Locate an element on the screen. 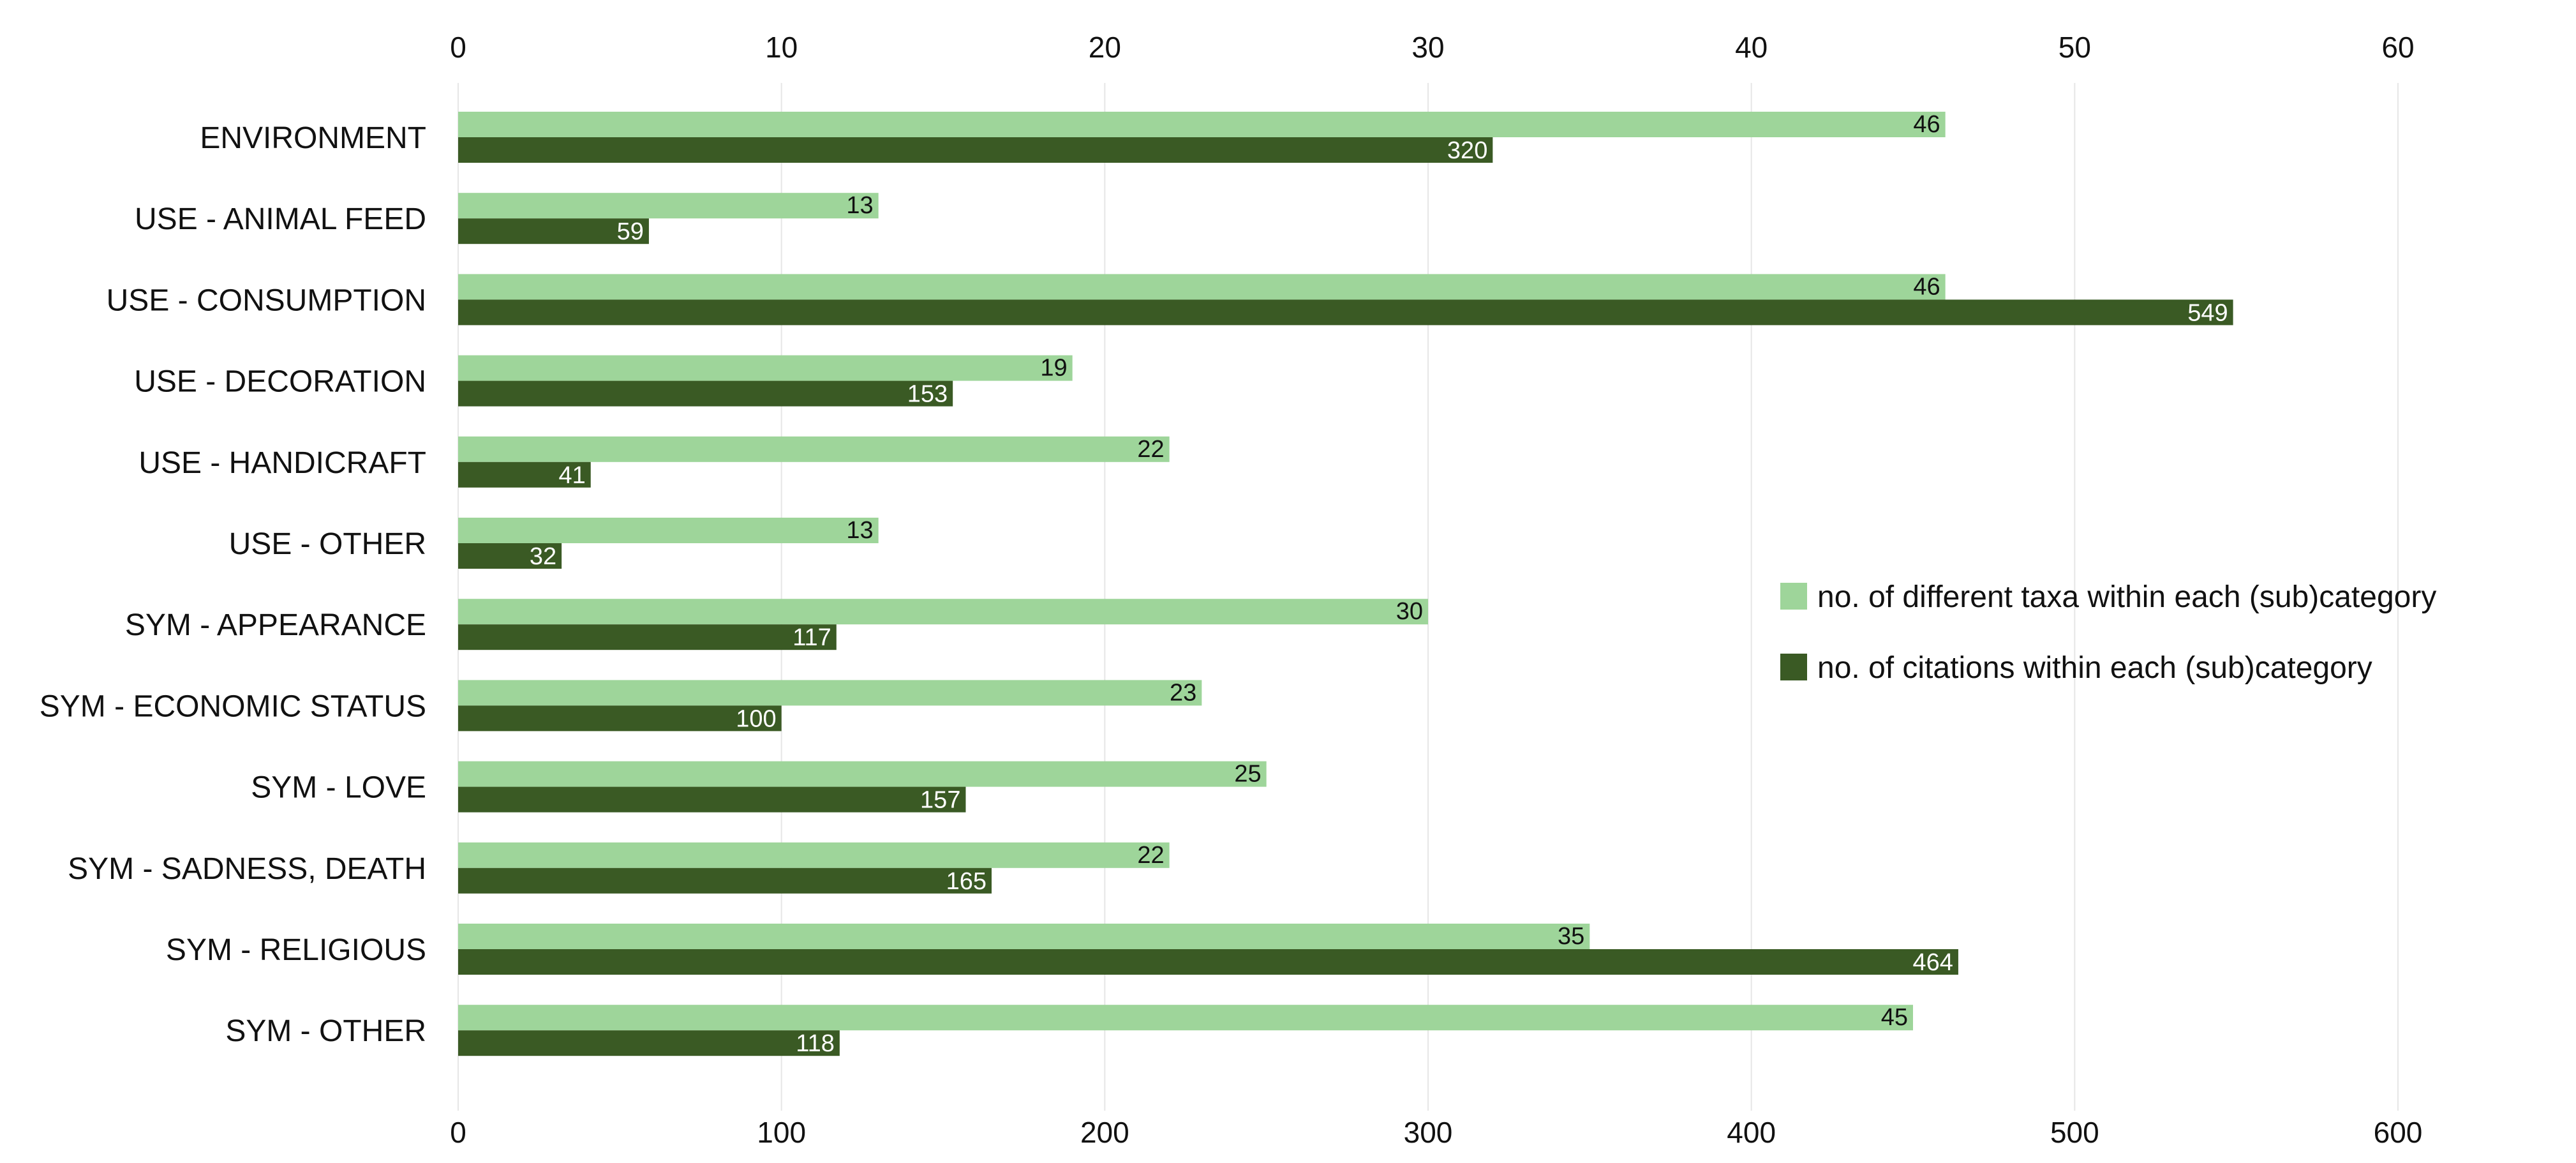 This screenshot has height=1163, width=2576. bottom-tick-label: 600 is located at coordinates (2398, 1132).